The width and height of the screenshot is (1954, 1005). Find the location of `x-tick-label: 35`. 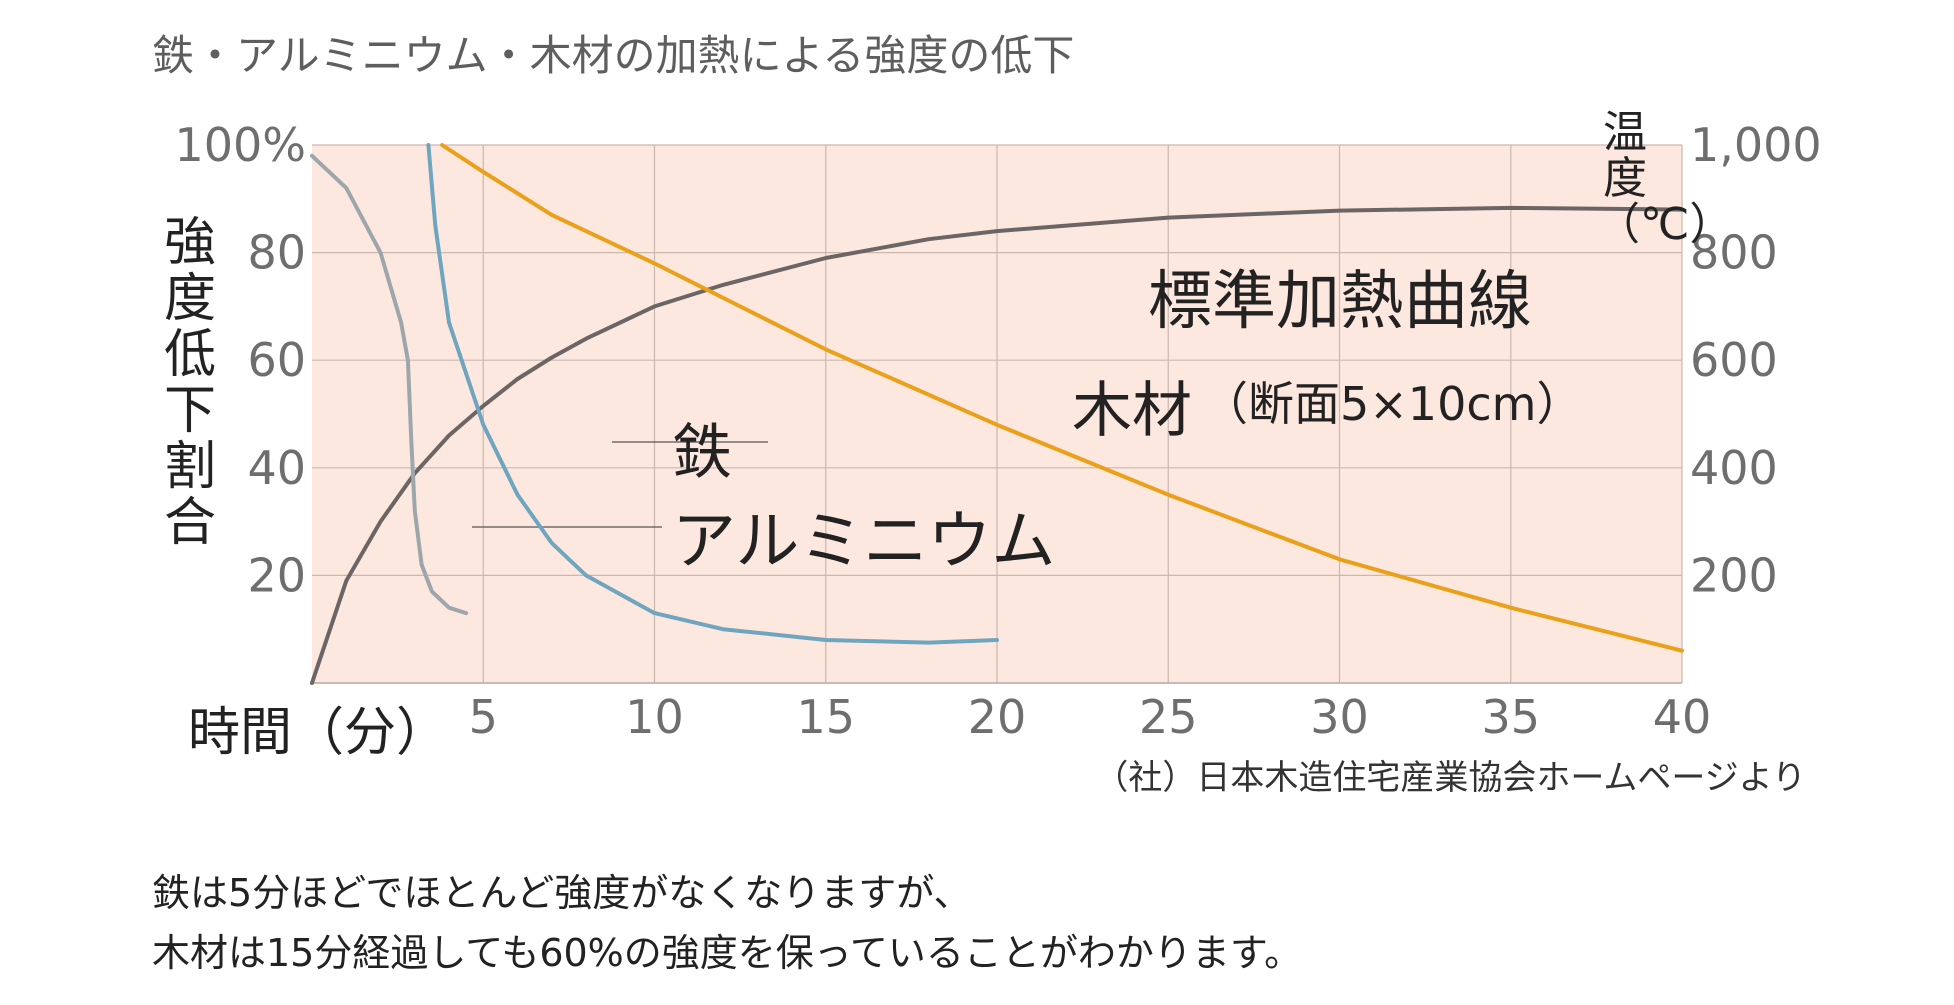

x-tick-label: 35 is located at coordinates (1510, 717).